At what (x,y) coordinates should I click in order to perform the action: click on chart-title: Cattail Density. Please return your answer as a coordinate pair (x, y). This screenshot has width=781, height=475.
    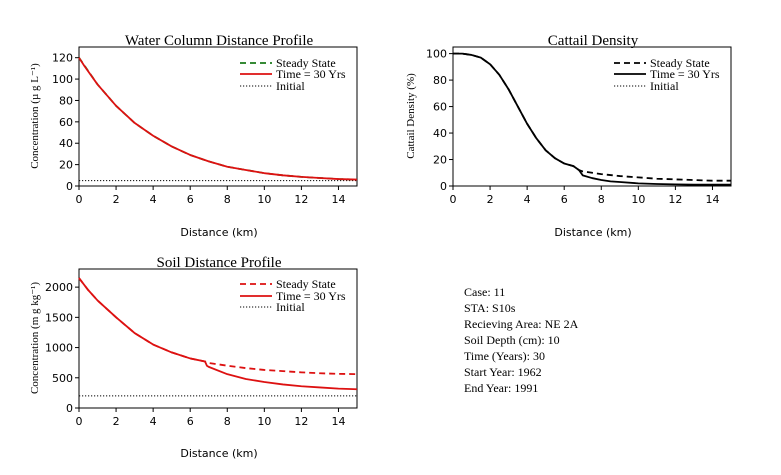
    Looking at the image, I should click on (593, 41).